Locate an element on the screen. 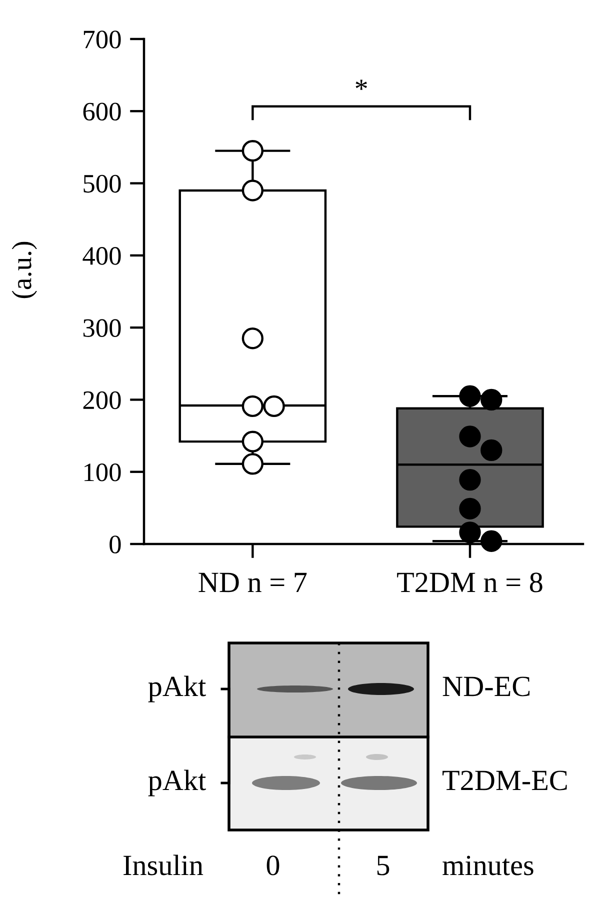  y-tick-label: 100 is located at coordinates (102, 472).